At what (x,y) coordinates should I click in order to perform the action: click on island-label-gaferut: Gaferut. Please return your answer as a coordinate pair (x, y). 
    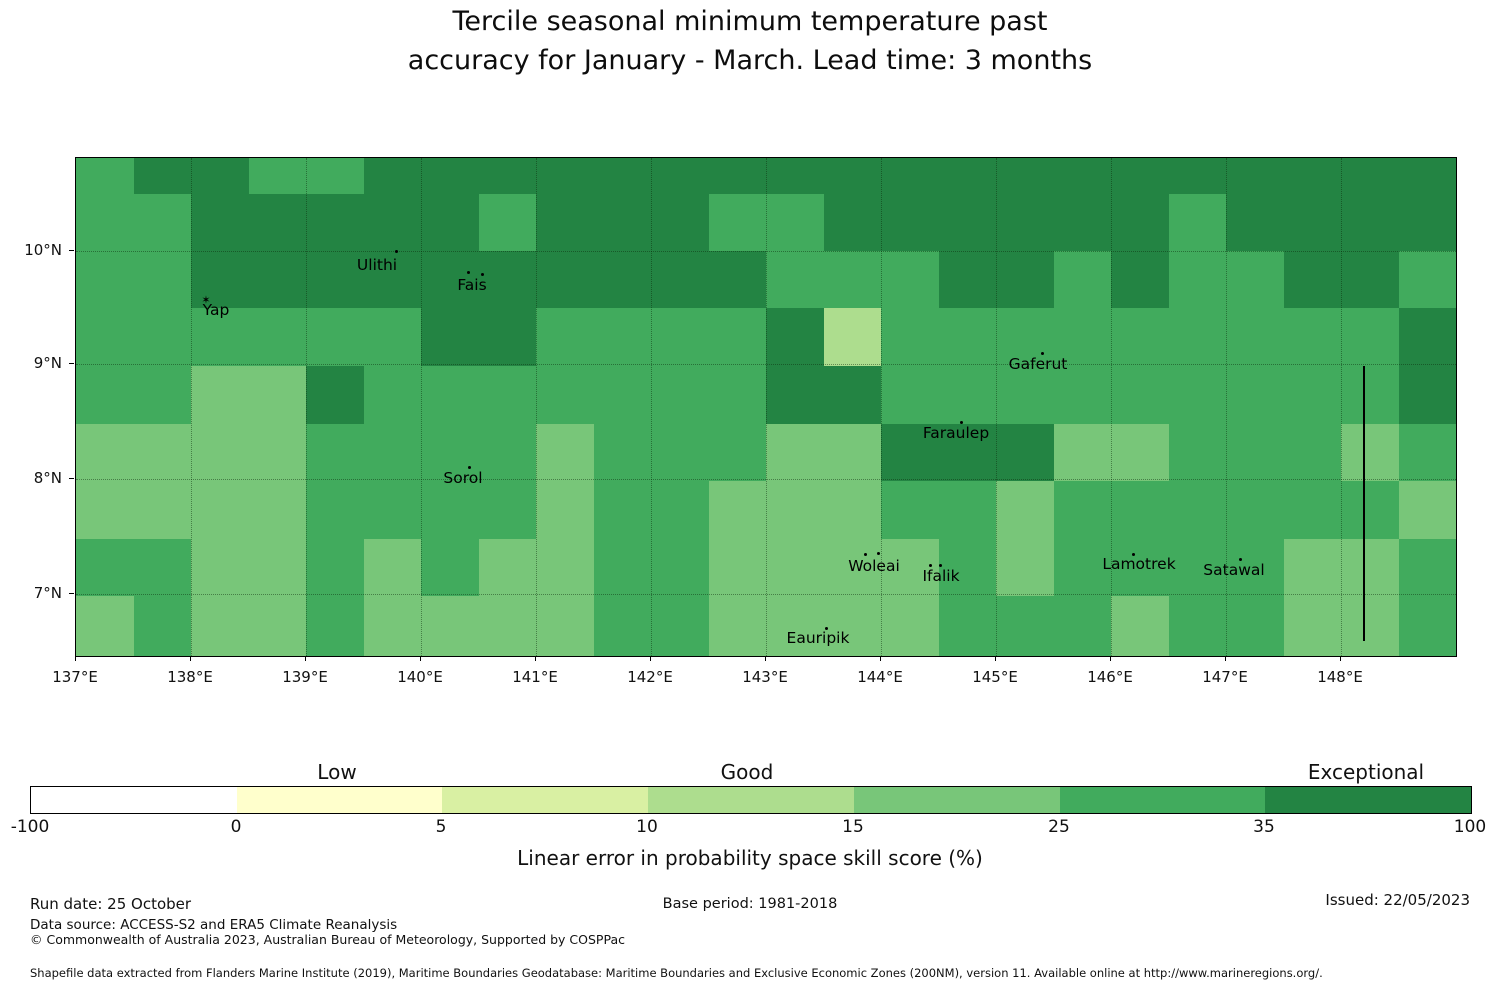
    Looking at the image, I should click on (1038, 364).